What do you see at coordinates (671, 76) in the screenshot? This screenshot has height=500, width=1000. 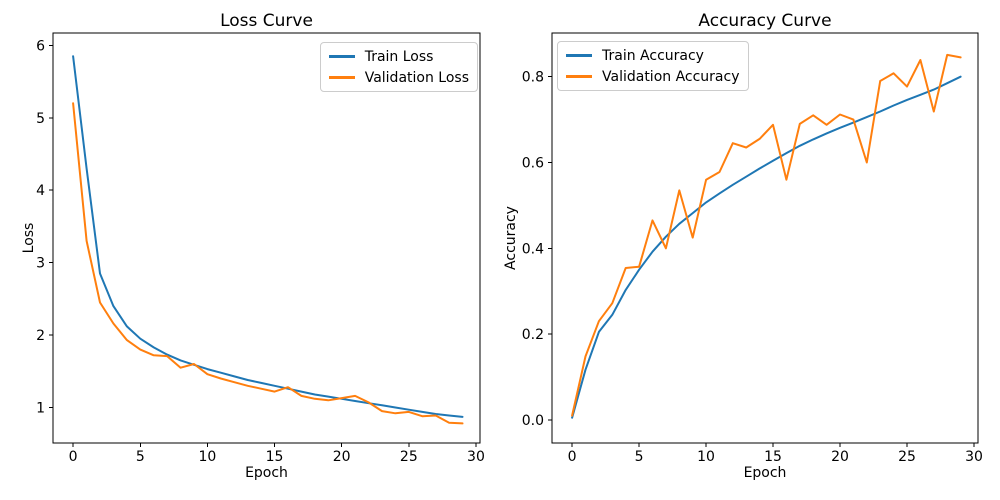 I see `legend-label: Validation Accuracy` at bounding box center [671, 76].